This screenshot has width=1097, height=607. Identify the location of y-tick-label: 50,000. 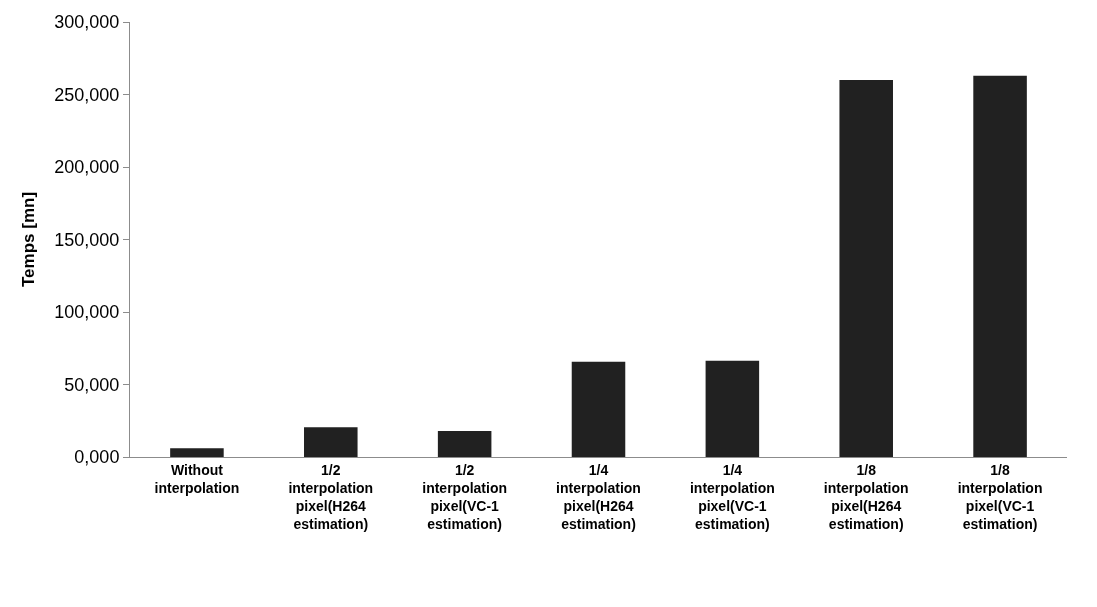
(92, 384).